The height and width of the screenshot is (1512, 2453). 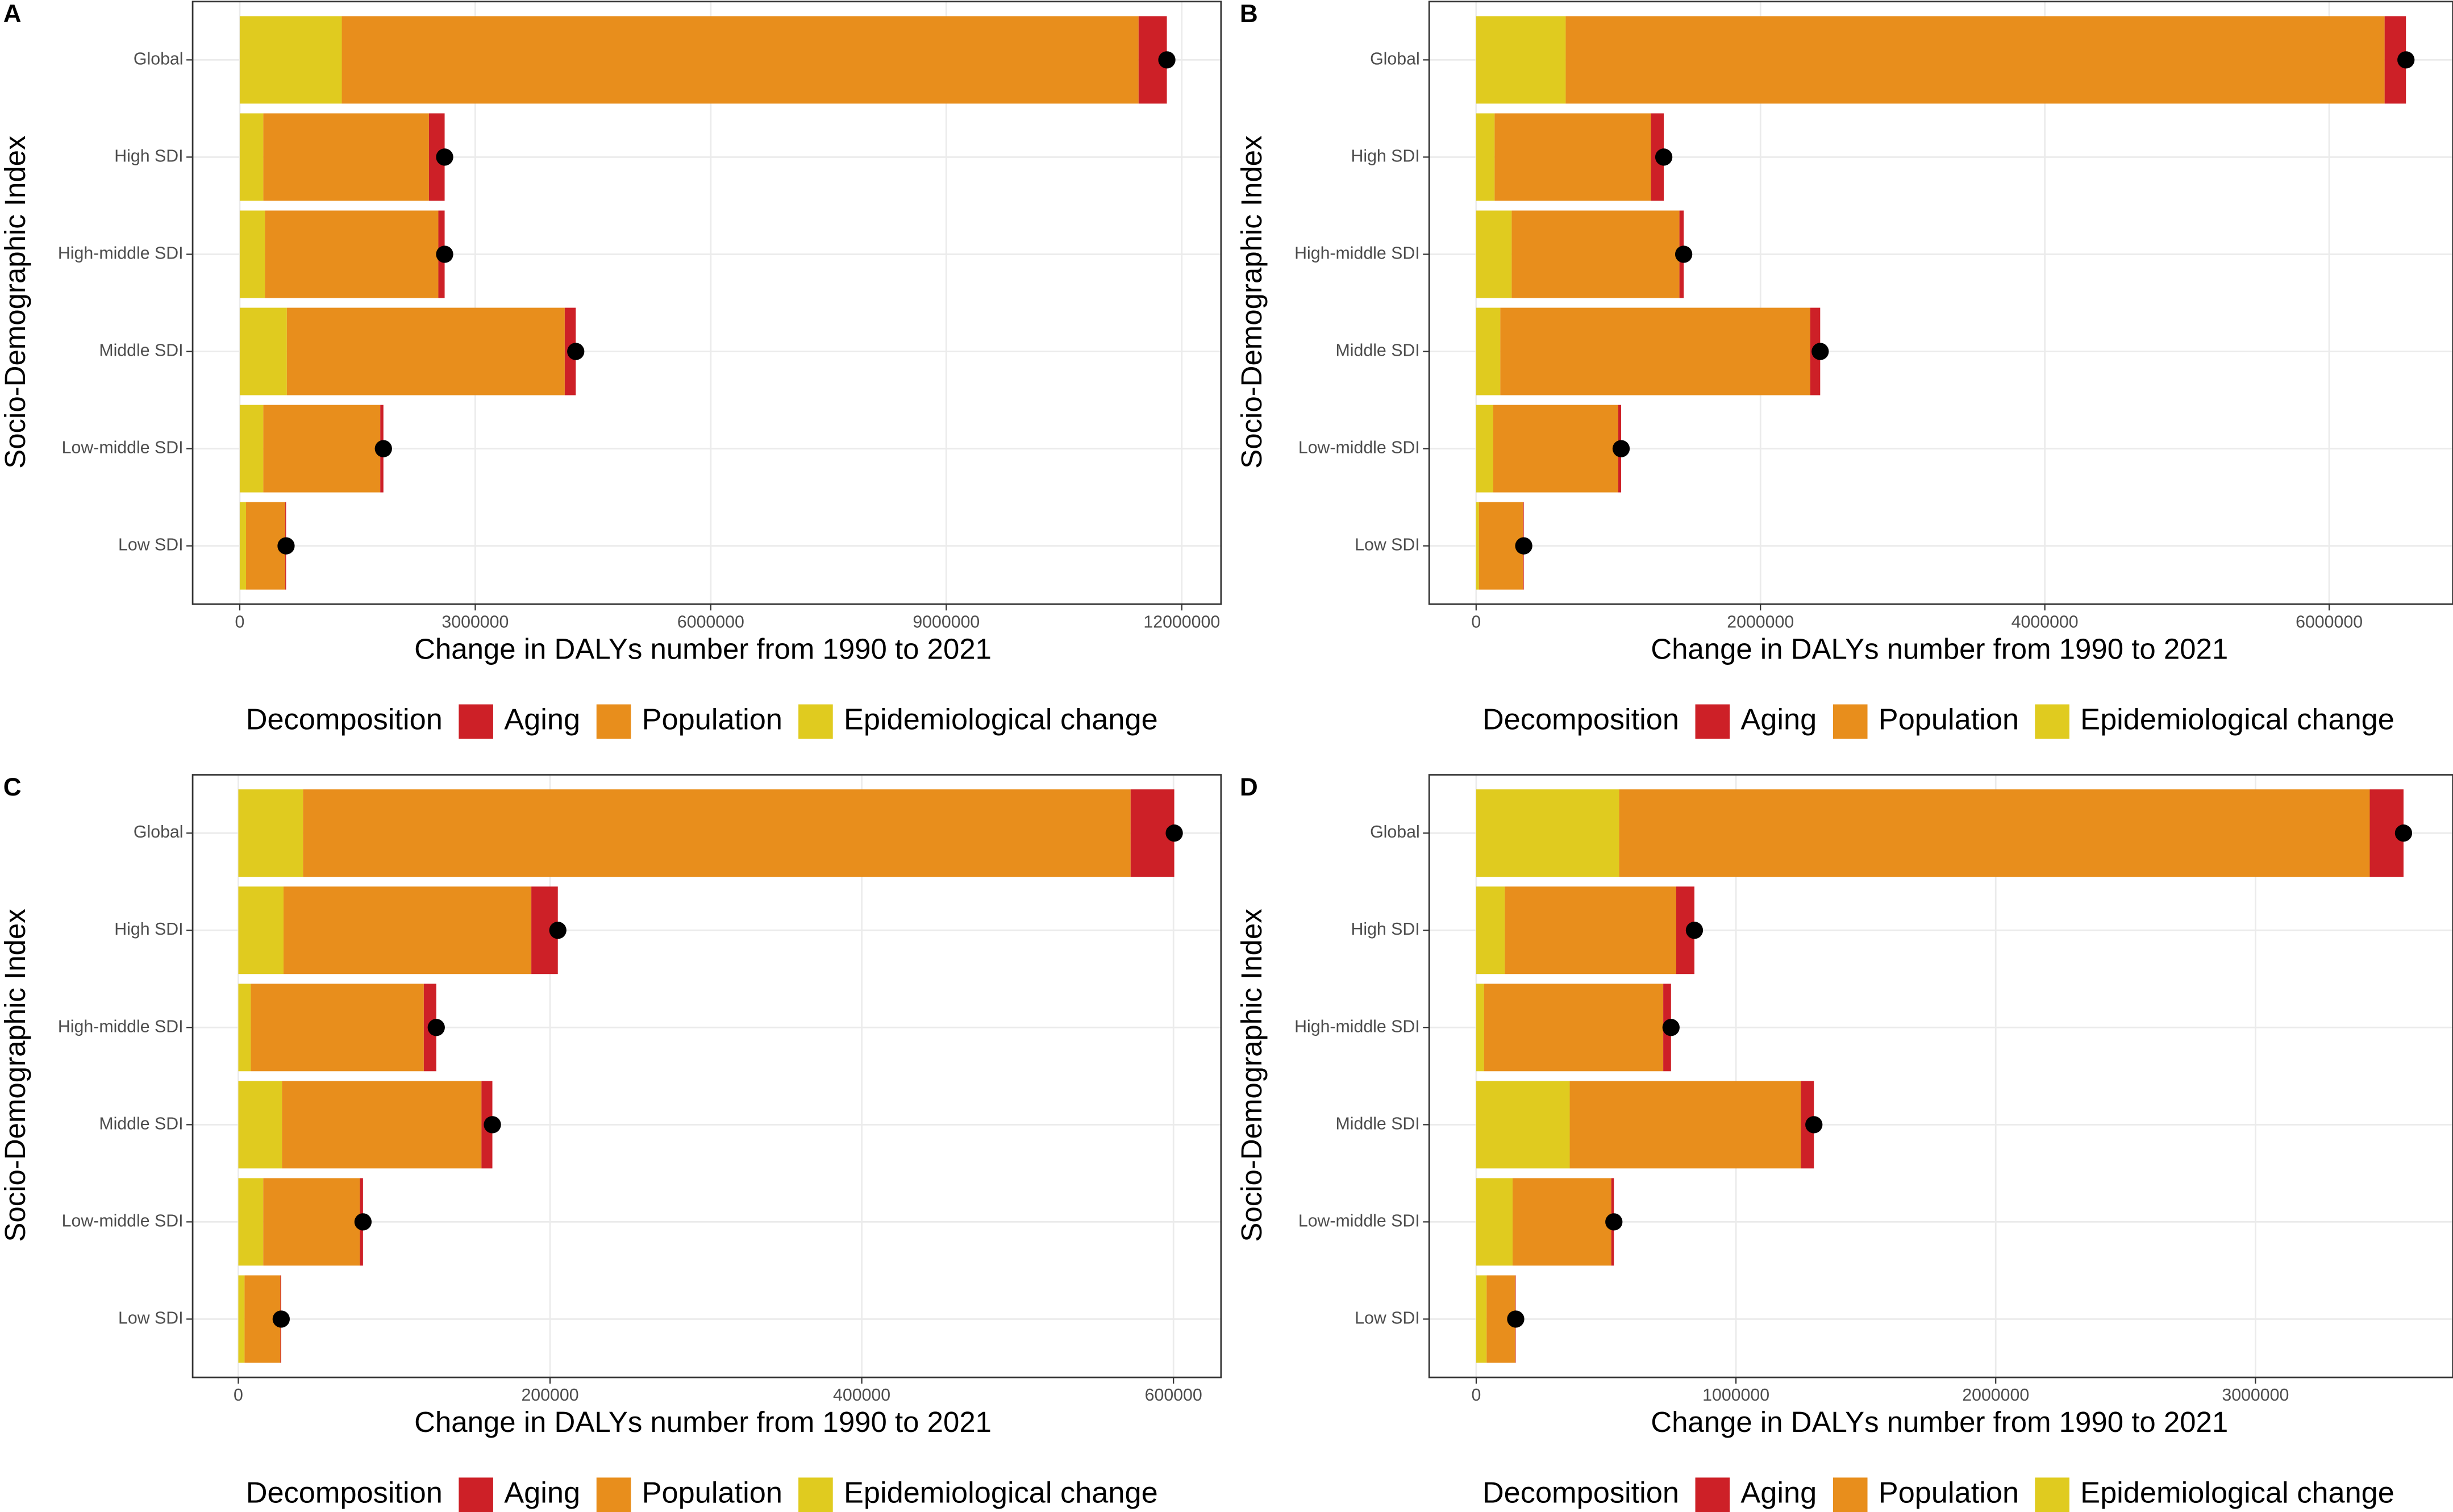 What do you see at coordinates (1735, 1395) in the screenshot?
I see `x-tick-label: 1000000` at bounding box center [1735, 1395].